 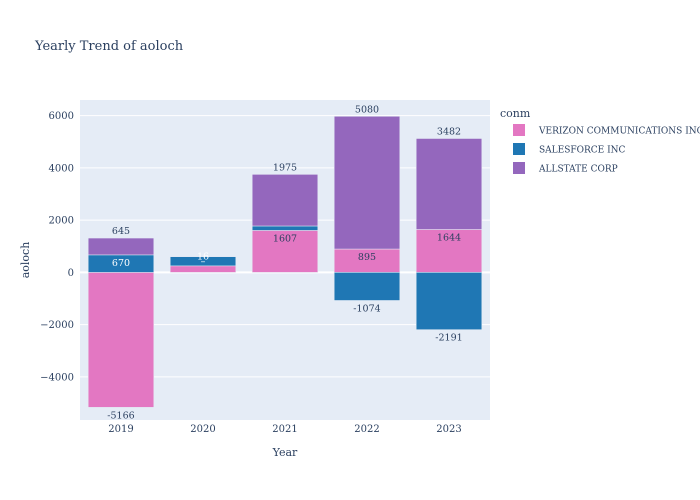 What do you see at coordinates (367, 109) in the screenshot?
I see `bar-label: 5080` at bounding box center [367, 109].